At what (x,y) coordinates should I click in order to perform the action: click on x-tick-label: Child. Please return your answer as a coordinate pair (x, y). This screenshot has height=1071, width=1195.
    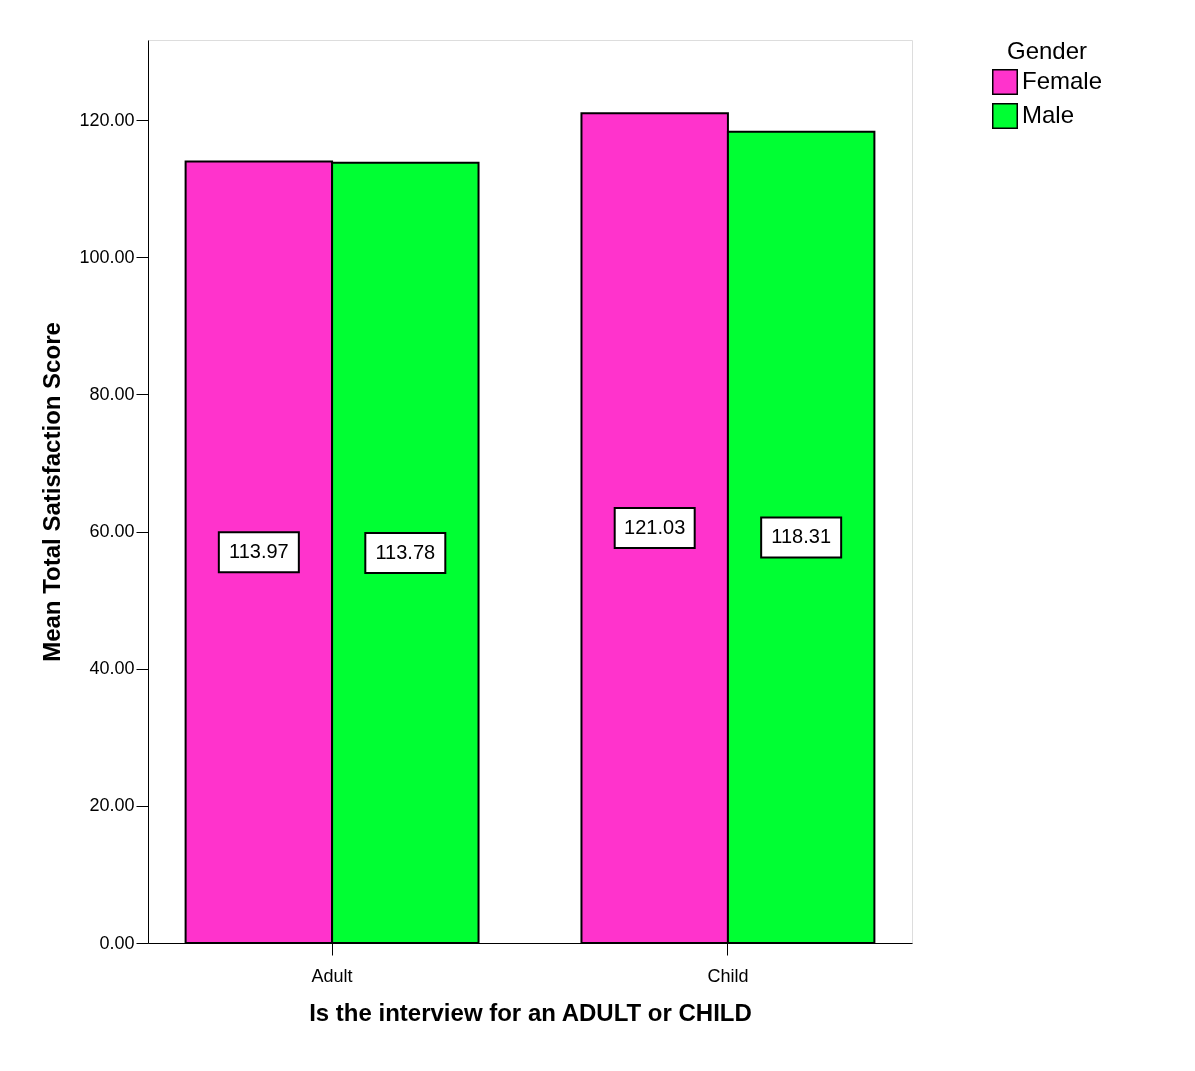
    Looking at the image, I should click on (728, 975).